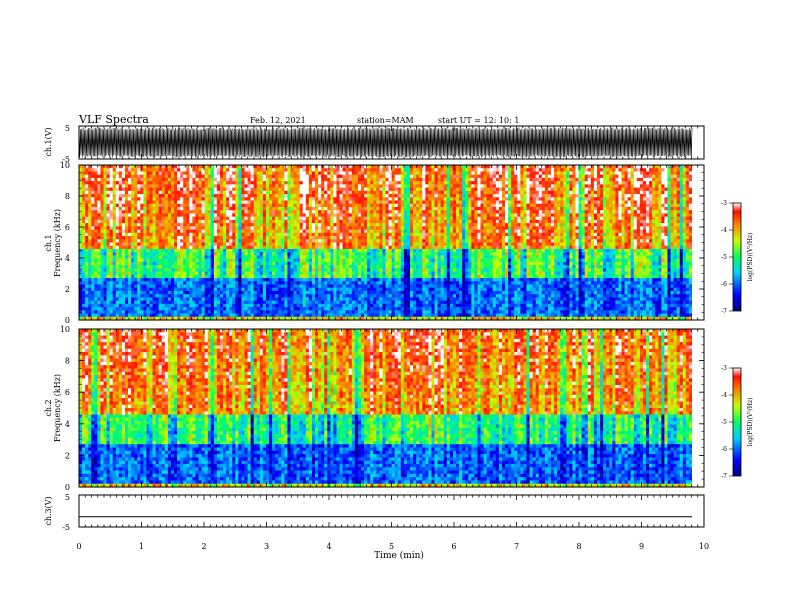  What do you see at coordinates (385, 143) in the screenshot?
I see `ch1-waveform-trace` at bounding box center [385, 143].